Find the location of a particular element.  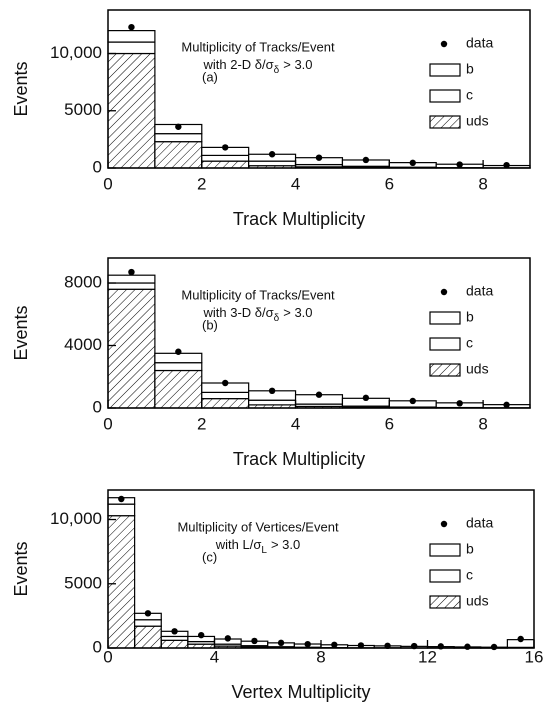

annotation-part: with L/σ is located at coordinates (238, 544).